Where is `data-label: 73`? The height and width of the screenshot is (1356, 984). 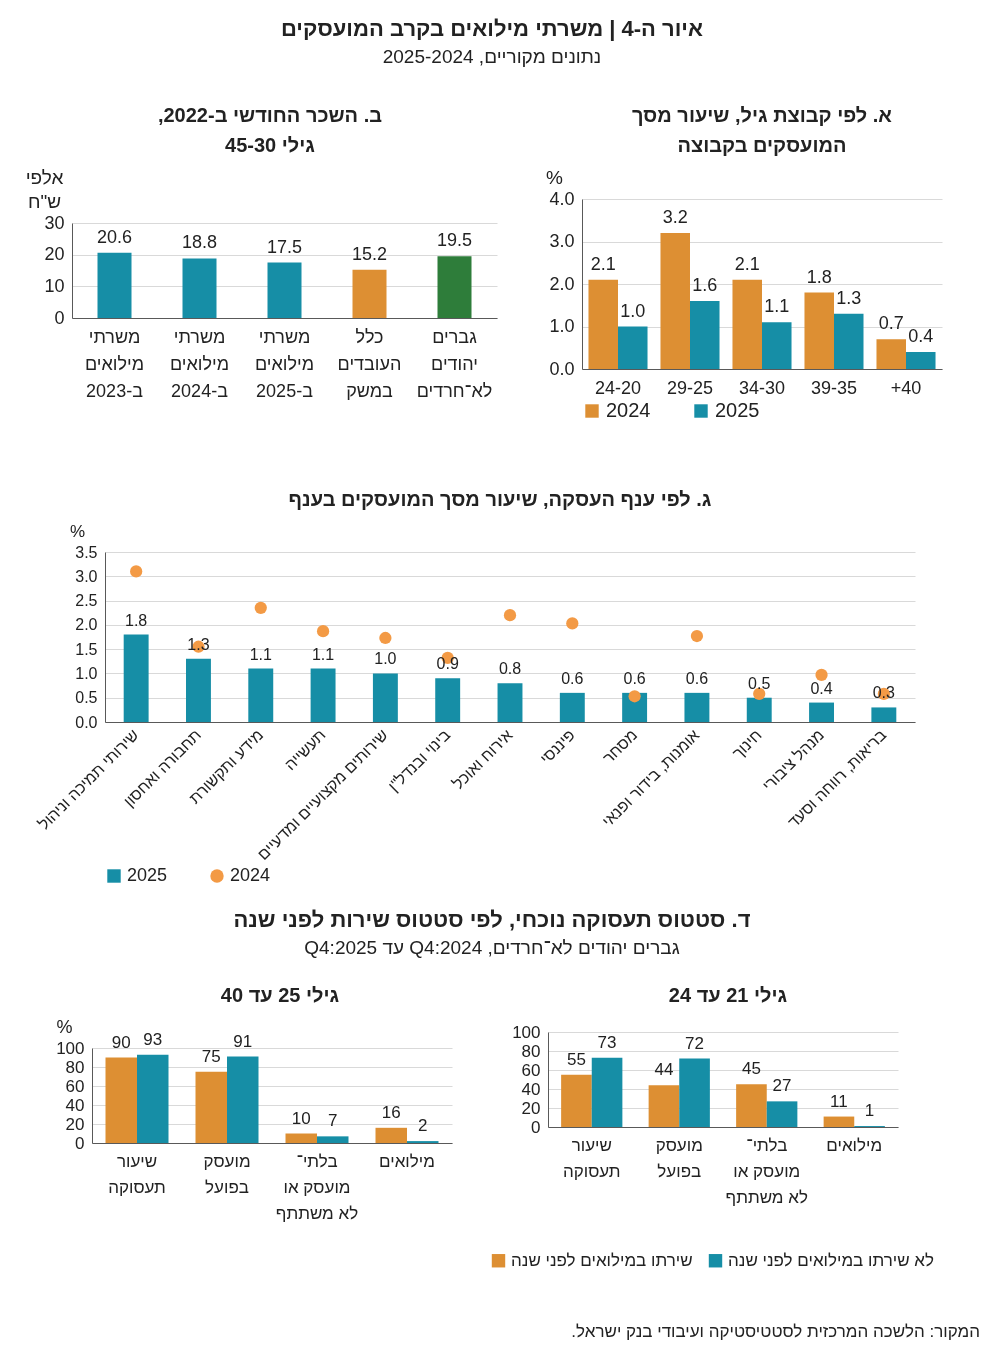
data-label: 73 is located at coordinates (607, 1042).